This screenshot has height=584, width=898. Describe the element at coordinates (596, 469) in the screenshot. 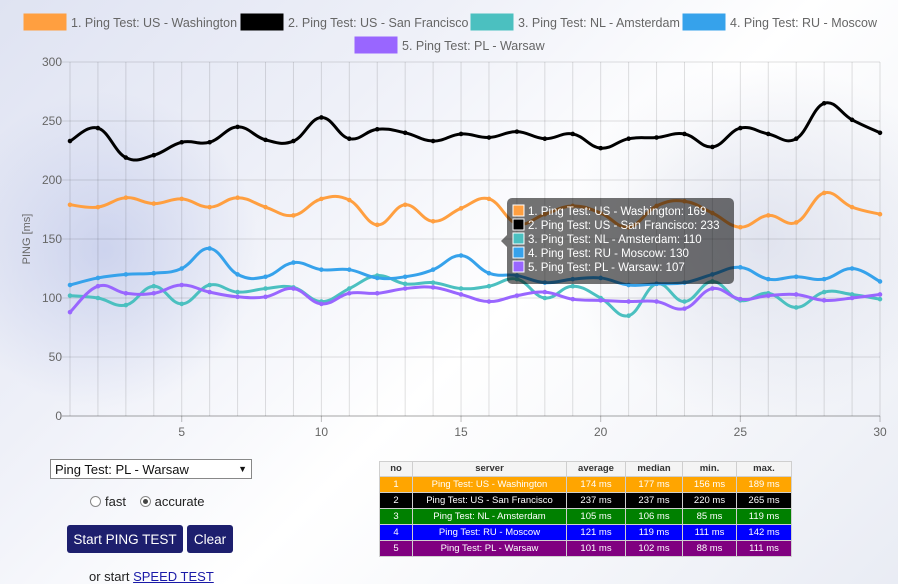

I see `col-header-average: average` at that location.